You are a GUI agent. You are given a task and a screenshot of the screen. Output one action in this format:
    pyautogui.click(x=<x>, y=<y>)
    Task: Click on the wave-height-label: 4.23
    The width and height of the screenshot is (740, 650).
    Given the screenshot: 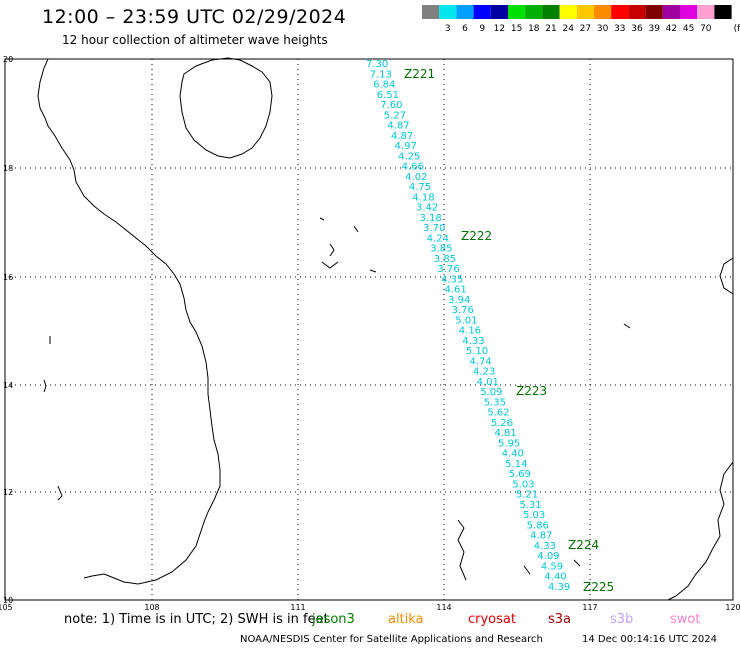 What is the action you would take?
    pyautogui.click(x=484, y=372)
    